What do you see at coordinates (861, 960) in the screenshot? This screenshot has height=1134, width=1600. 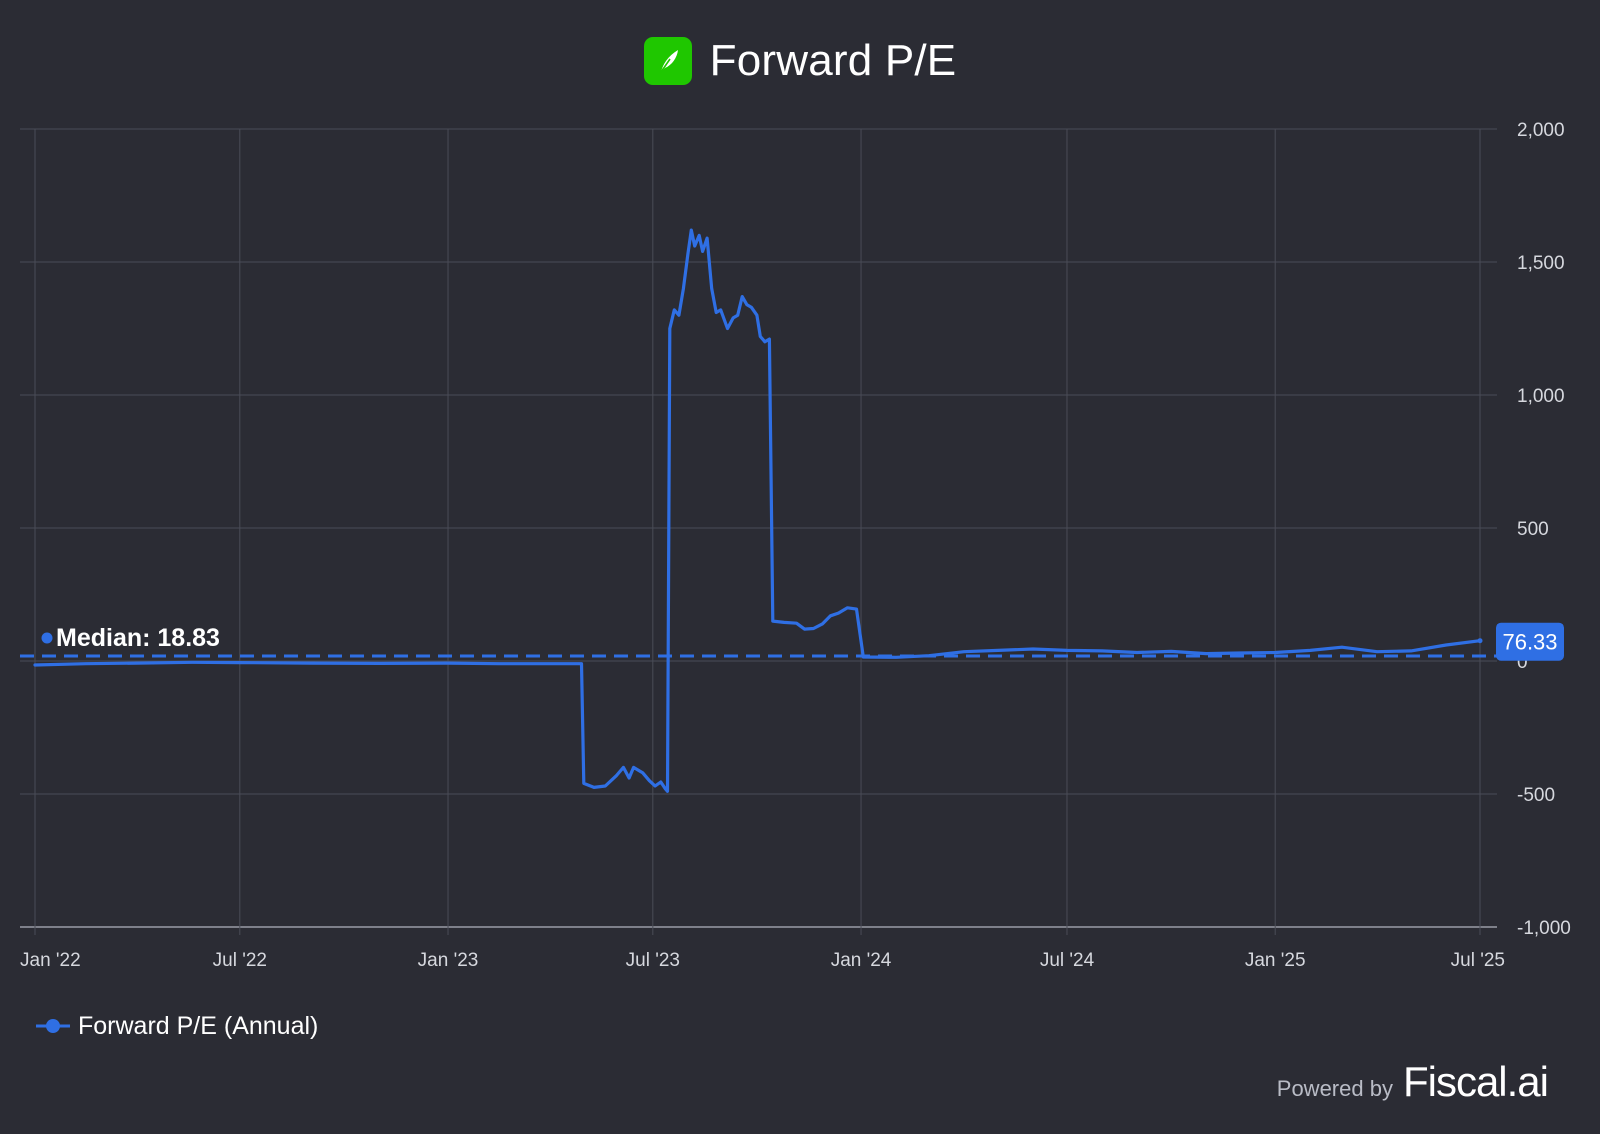 I see `x-tick-label: Jan '24` at bounding box center [861, 960].